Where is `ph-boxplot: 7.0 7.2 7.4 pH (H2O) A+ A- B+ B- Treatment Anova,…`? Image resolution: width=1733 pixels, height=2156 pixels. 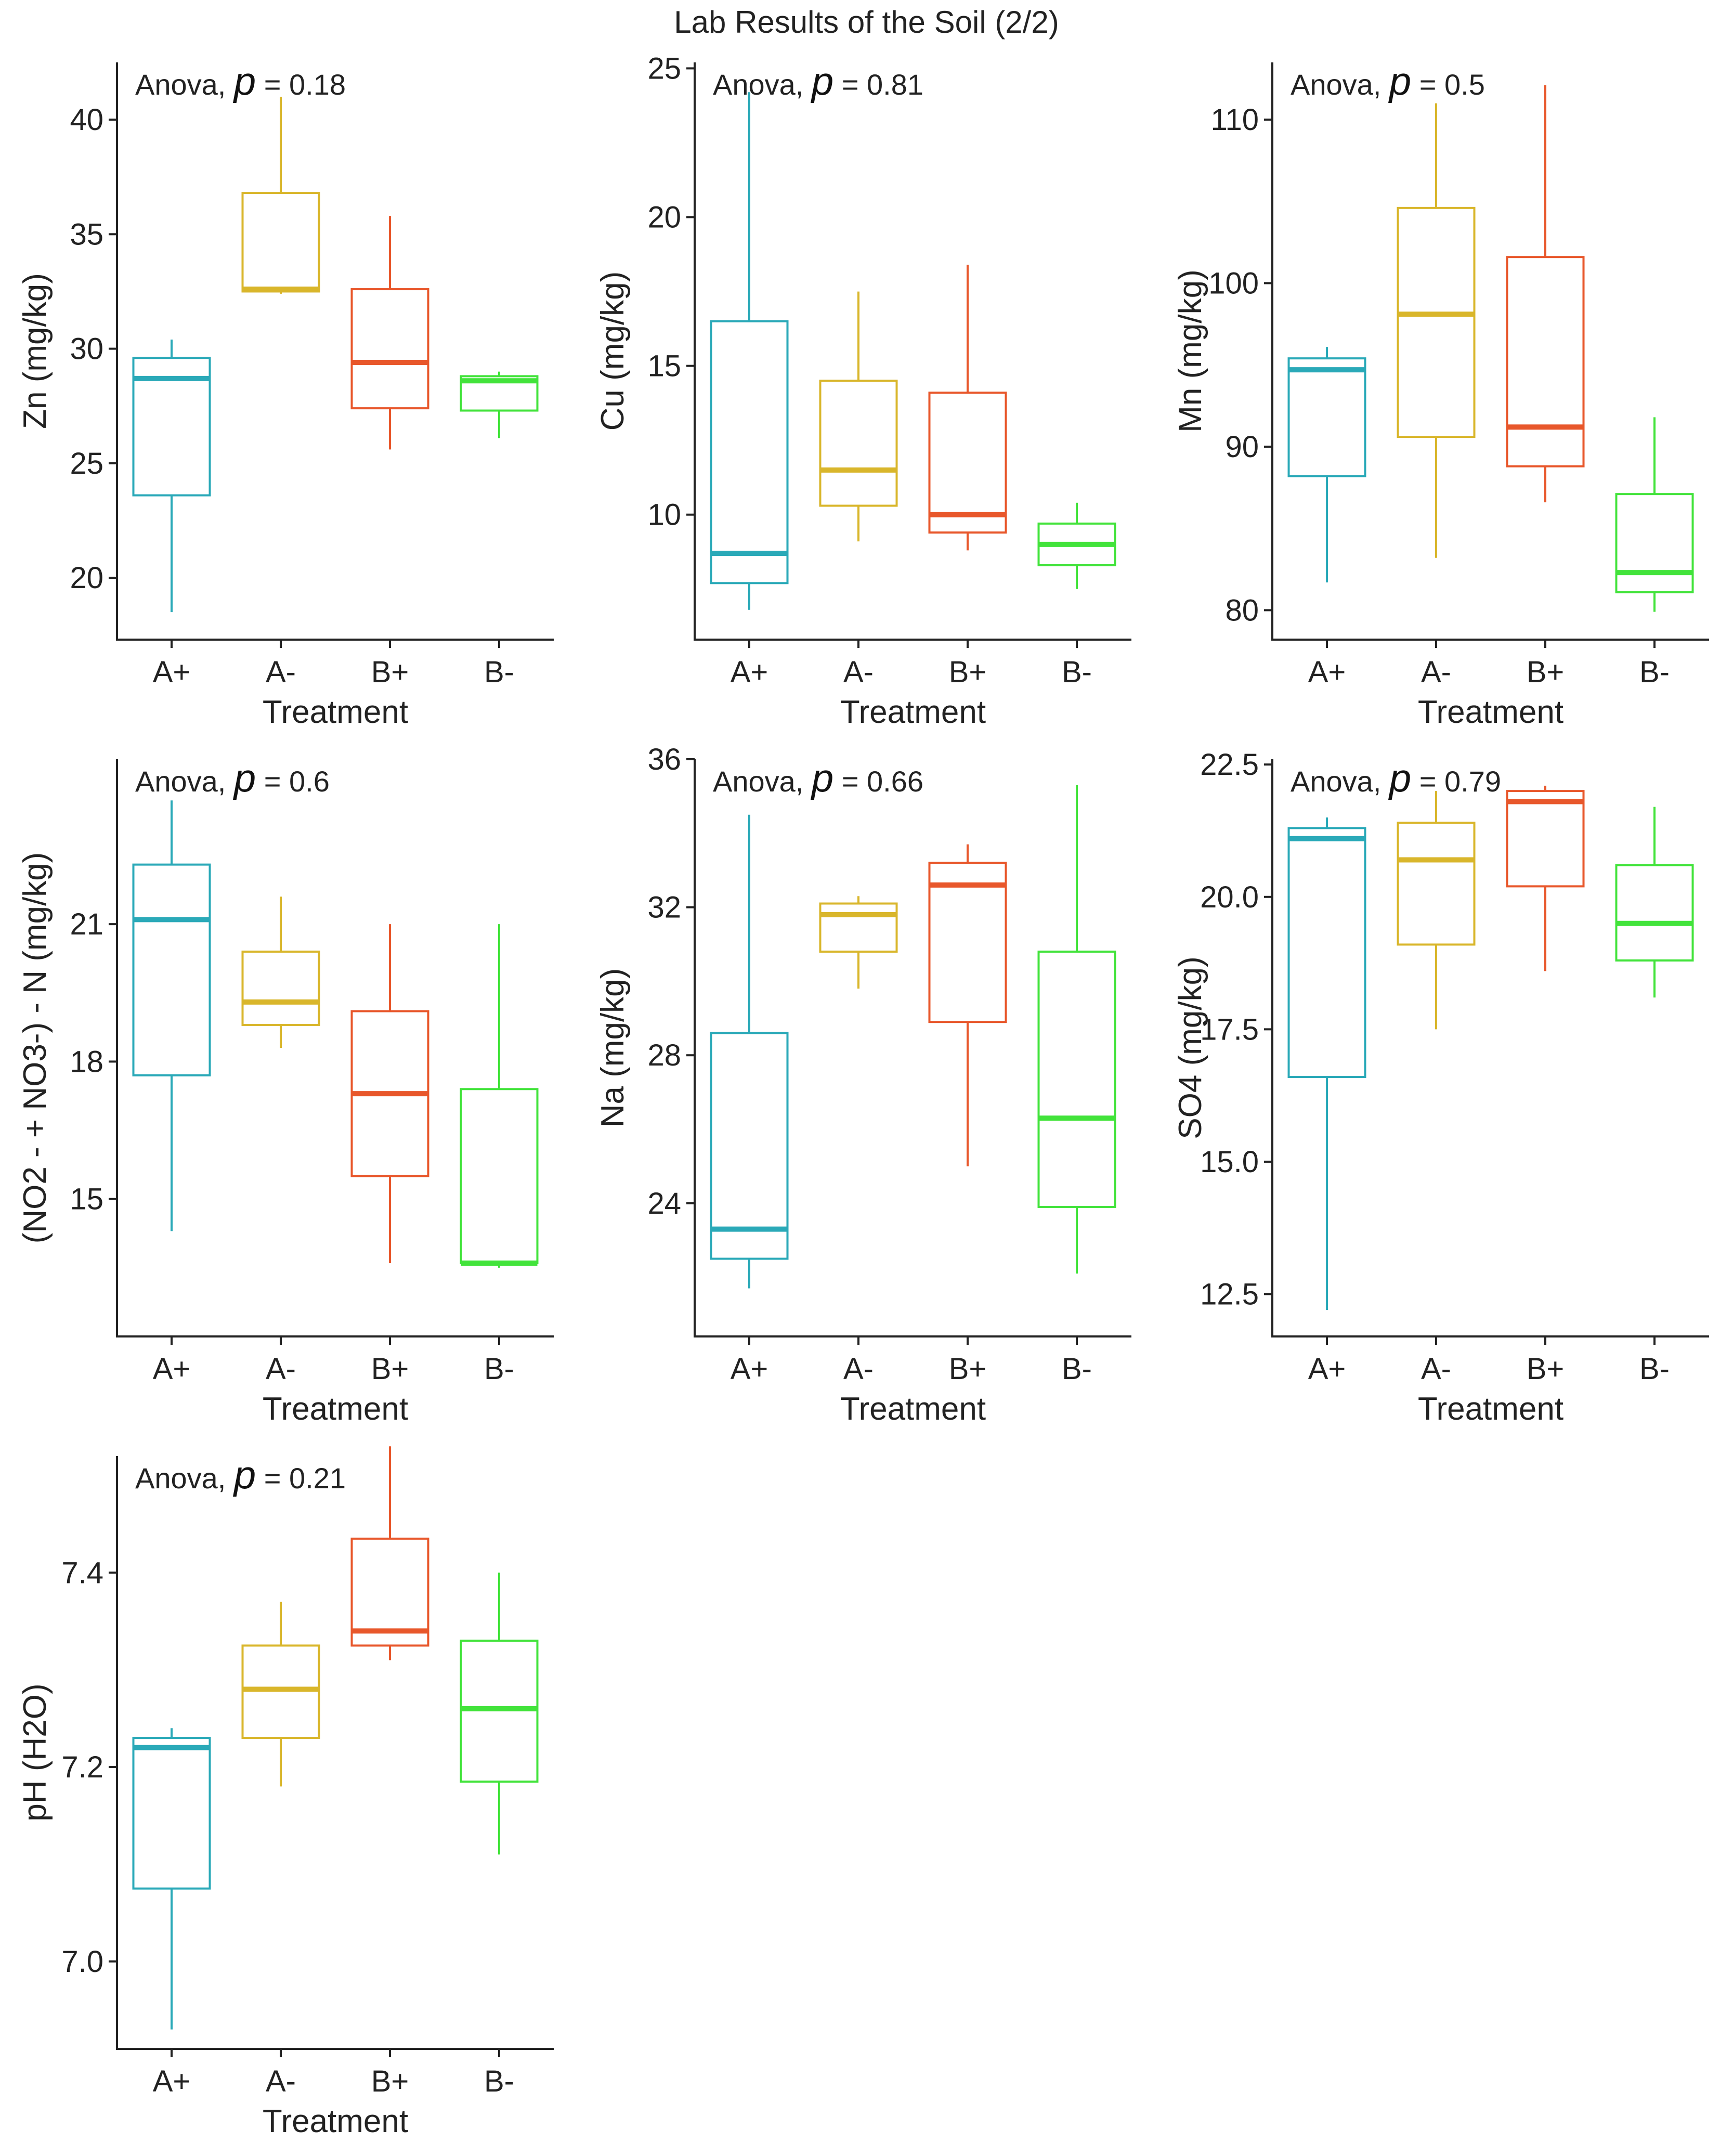
ph-boxplot: 7.0 7.2 7.4 pH (H2O) A+ A- B+ B- Treatment Anova,… is located at coordinates (286, 1792).